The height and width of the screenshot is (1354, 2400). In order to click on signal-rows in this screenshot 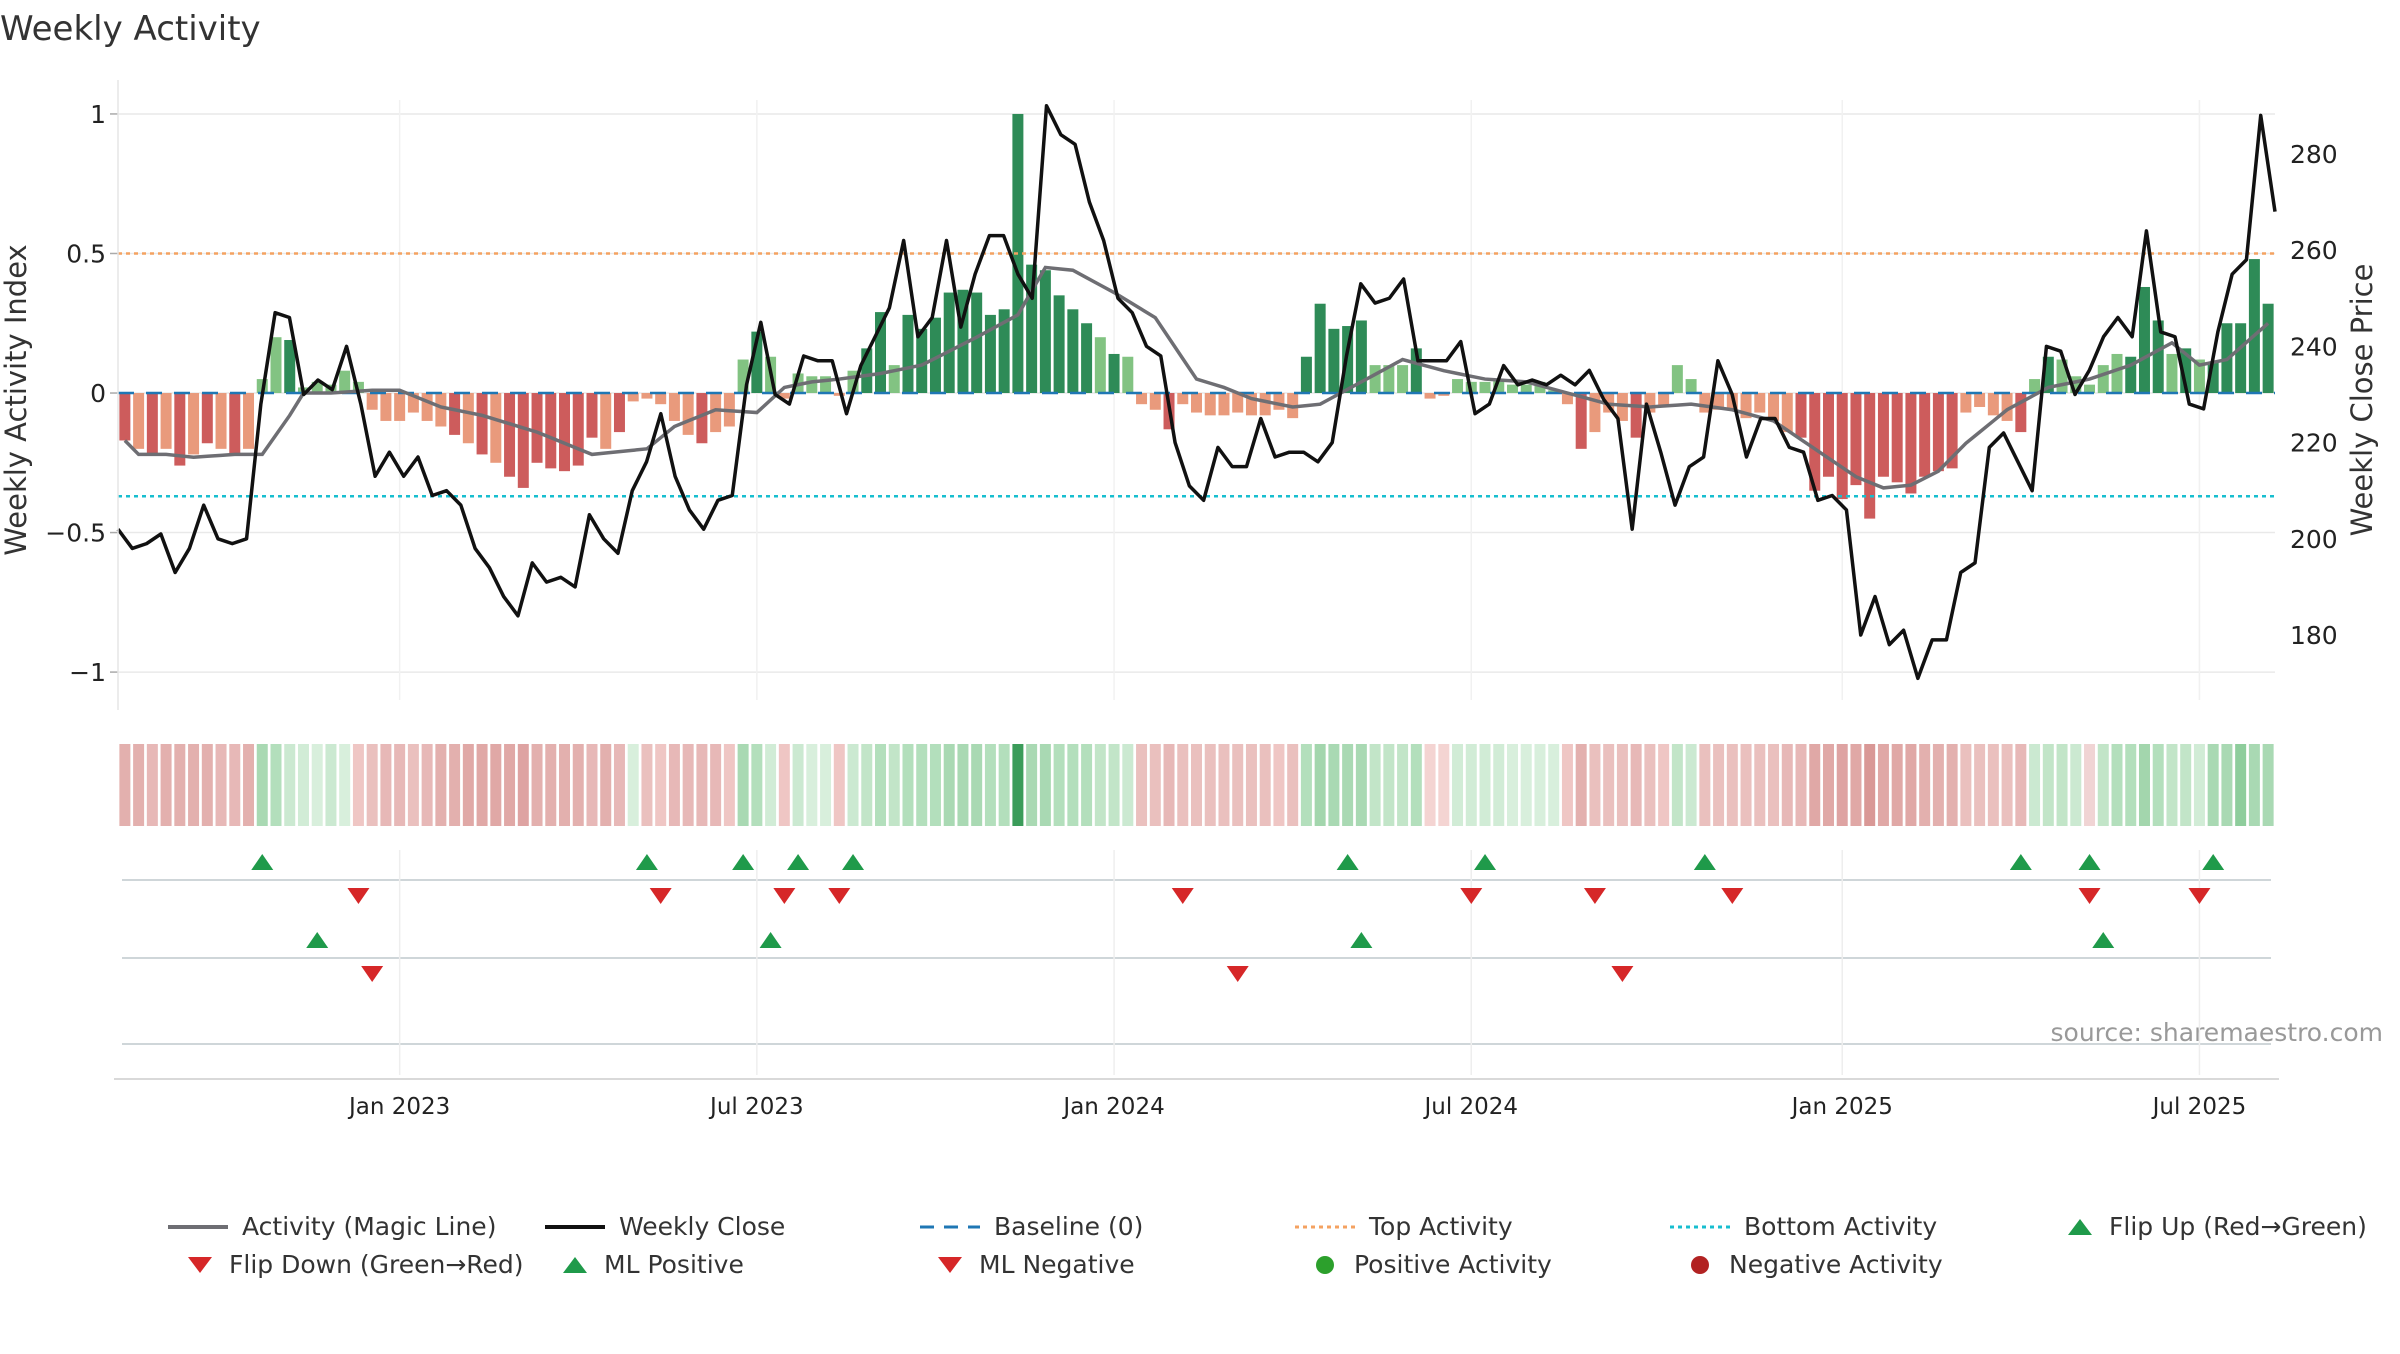, I will do `click(1196, 962)`.